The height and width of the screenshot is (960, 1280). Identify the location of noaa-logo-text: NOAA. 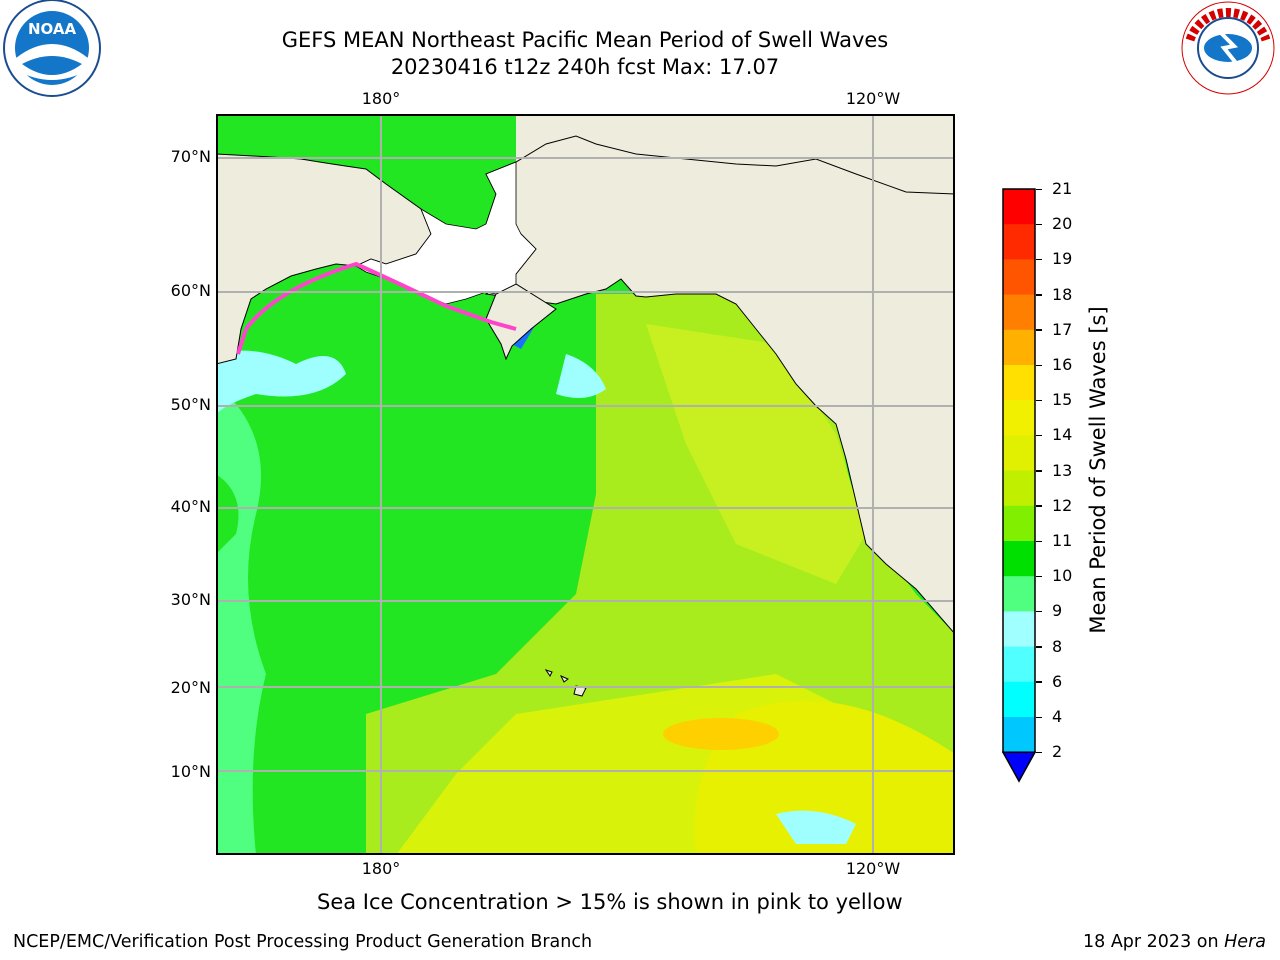
(52, 29).